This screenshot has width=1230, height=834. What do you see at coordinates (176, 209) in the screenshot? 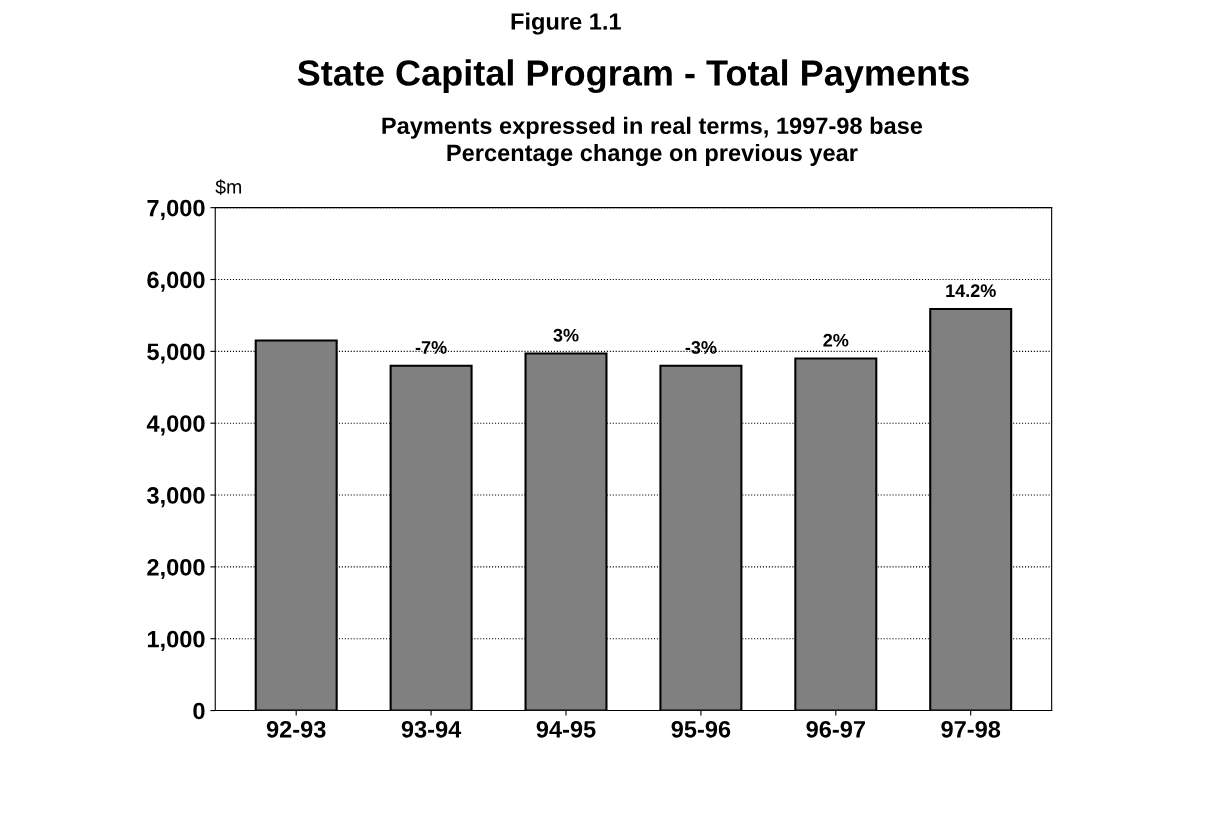
I see `y-tick-label: 7,000` at bounding box center [176, 209].